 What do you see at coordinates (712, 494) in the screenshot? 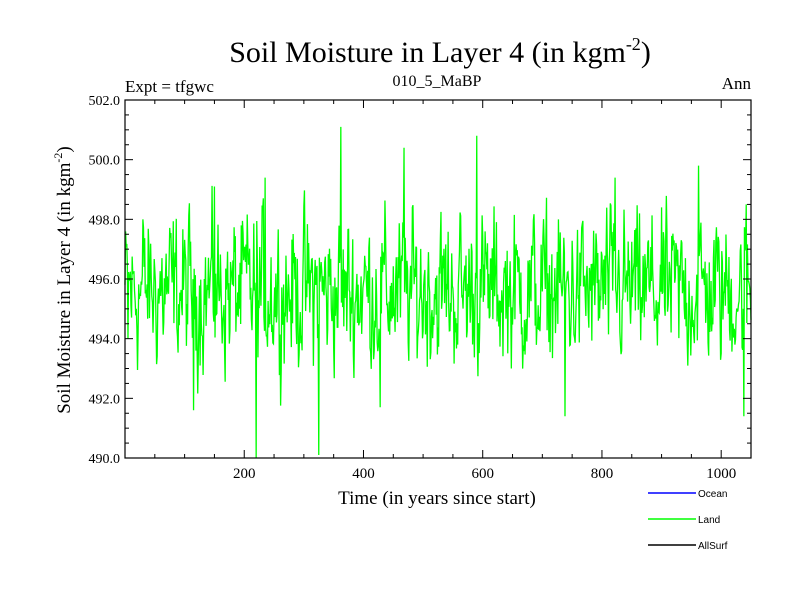
I see `legend-label-ocean: Ocean` at bounding box center [712, 494].